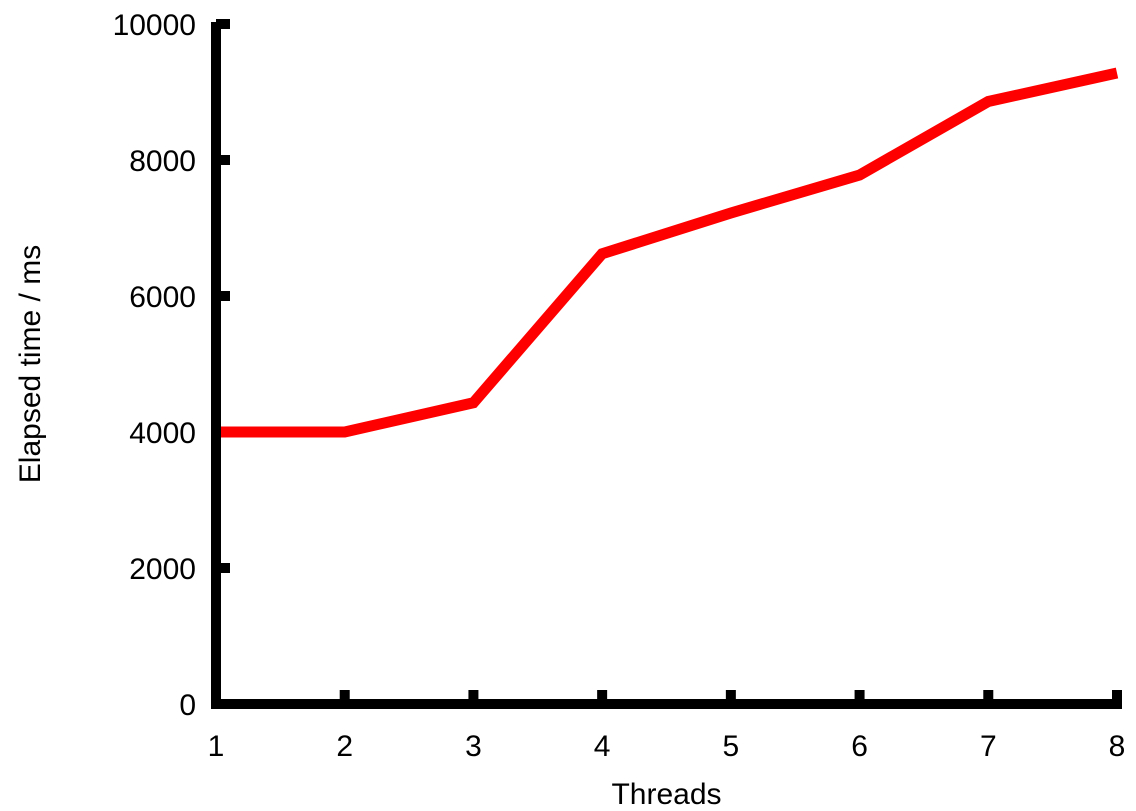 The width and height of the screenshot is (1136, 811). What do you see at coordinates (162, 569) in the screenshot?
I see `y-tick-label: 2000` at bounding box center [162, 569].